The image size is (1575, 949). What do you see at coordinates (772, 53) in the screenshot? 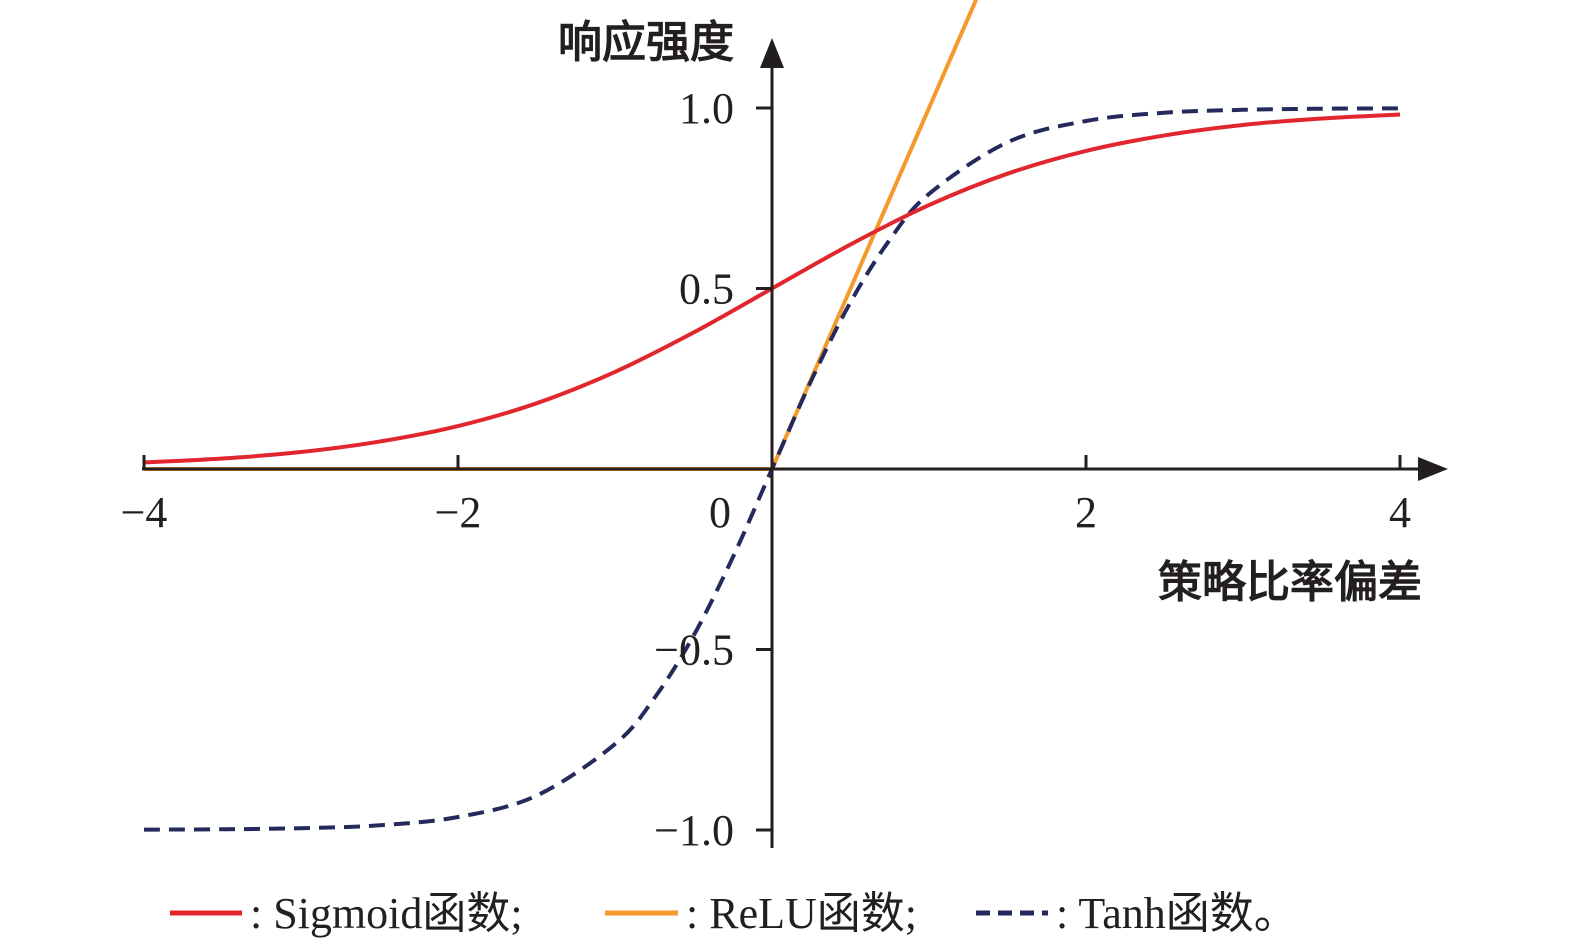
I see `y-axis-arrow` at bounding box center [772, 53].